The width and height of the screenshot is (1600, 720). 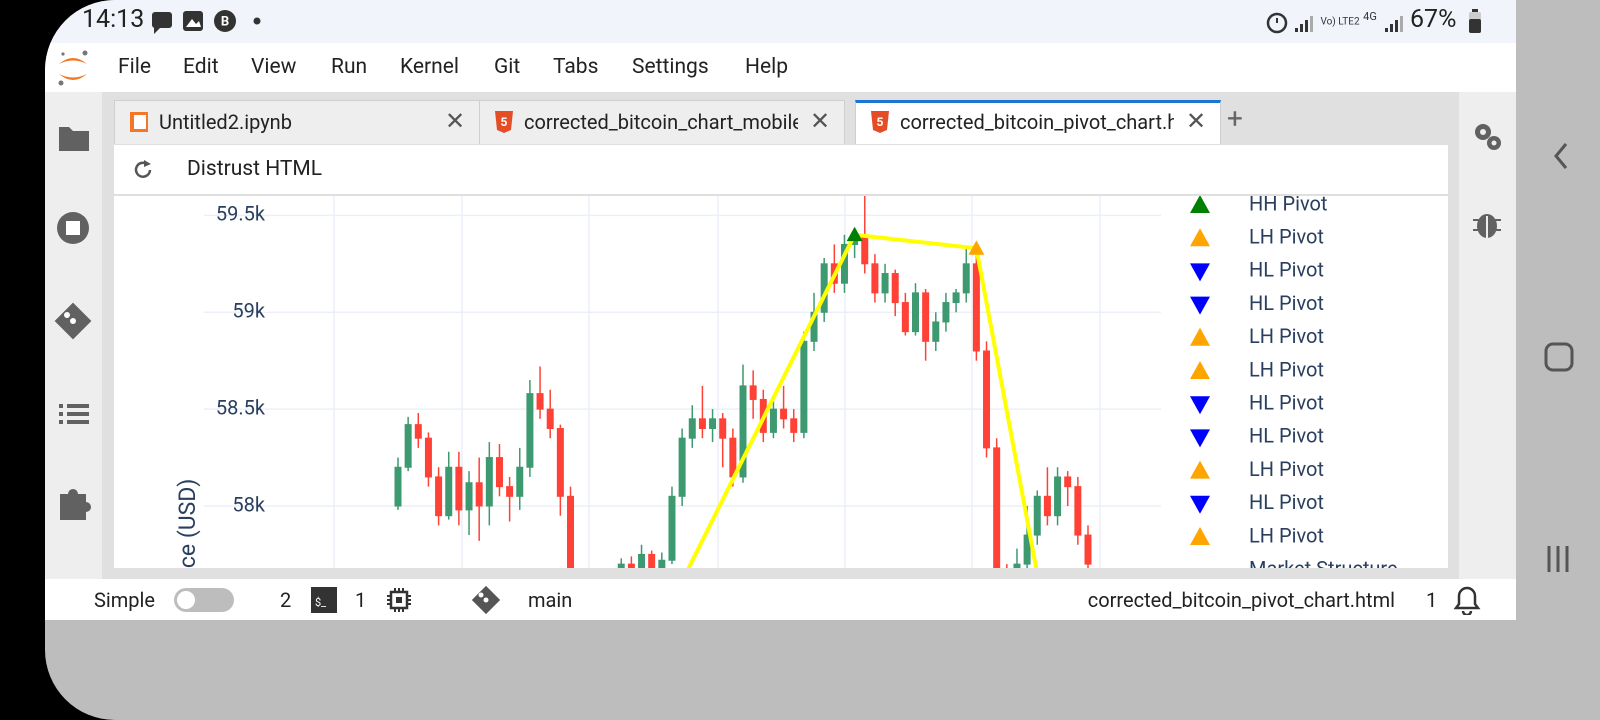 What do you see at coordinates (1433, 19) in the screenshot?
I see `battery-level: 67%` at bounding box center [1433, 19].